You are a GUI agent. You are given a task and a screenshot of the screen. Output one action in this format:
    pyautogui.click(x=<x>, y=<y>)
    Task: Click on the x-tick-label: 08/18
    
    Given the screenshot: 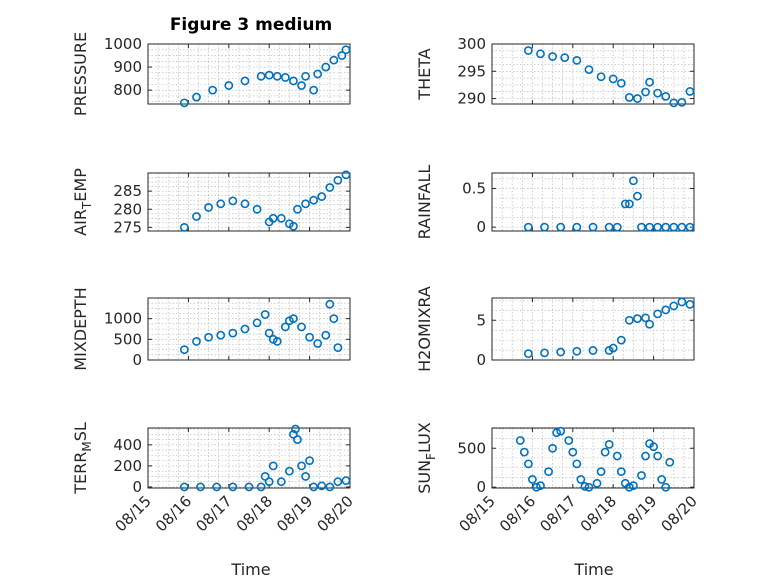 What is the action you would take?
    pyautogui.click(x=254, y=513)
    